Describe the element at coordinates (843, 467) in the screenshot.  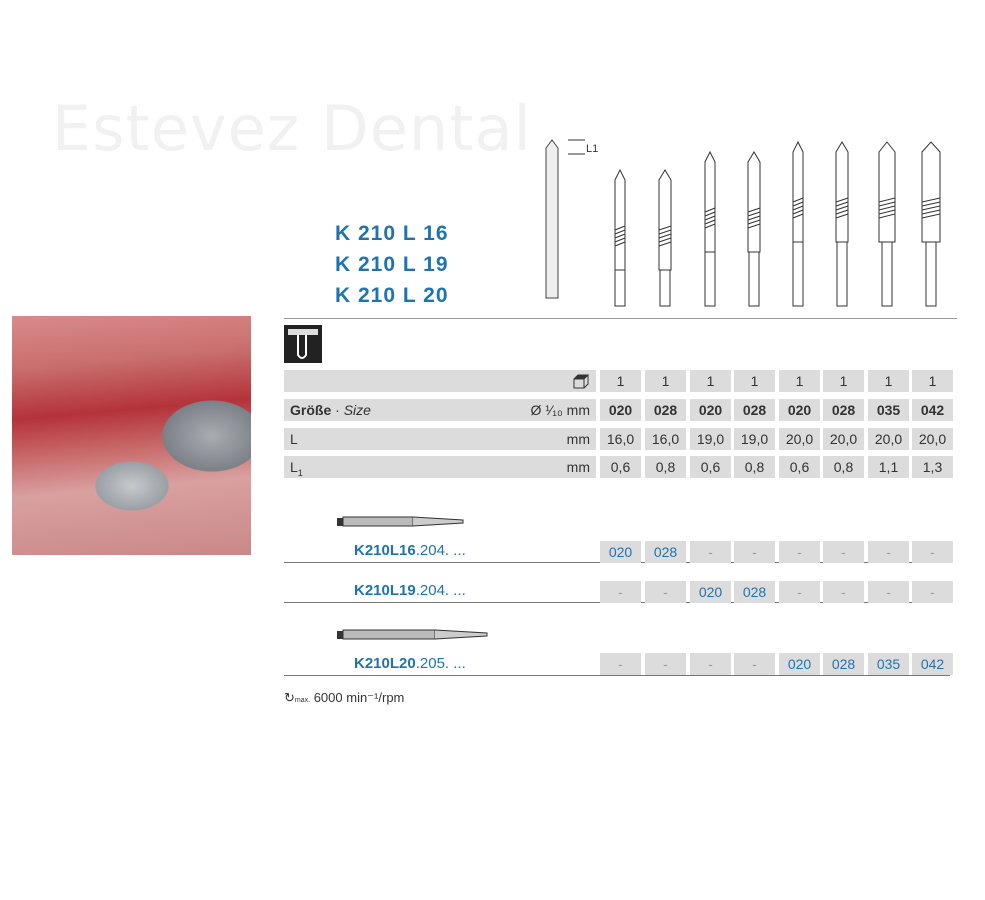
I see `l1-cell: 0,8` at that location.